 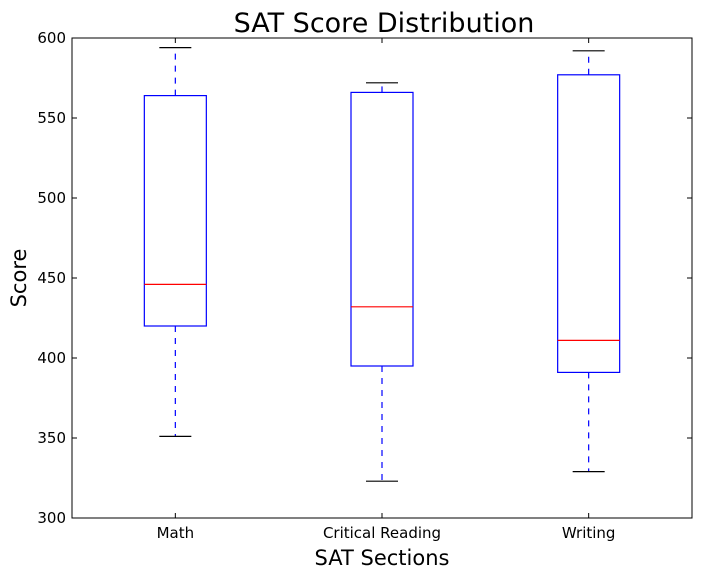 I want to click on y-tick-label: 550, so click(x=51, y=118).